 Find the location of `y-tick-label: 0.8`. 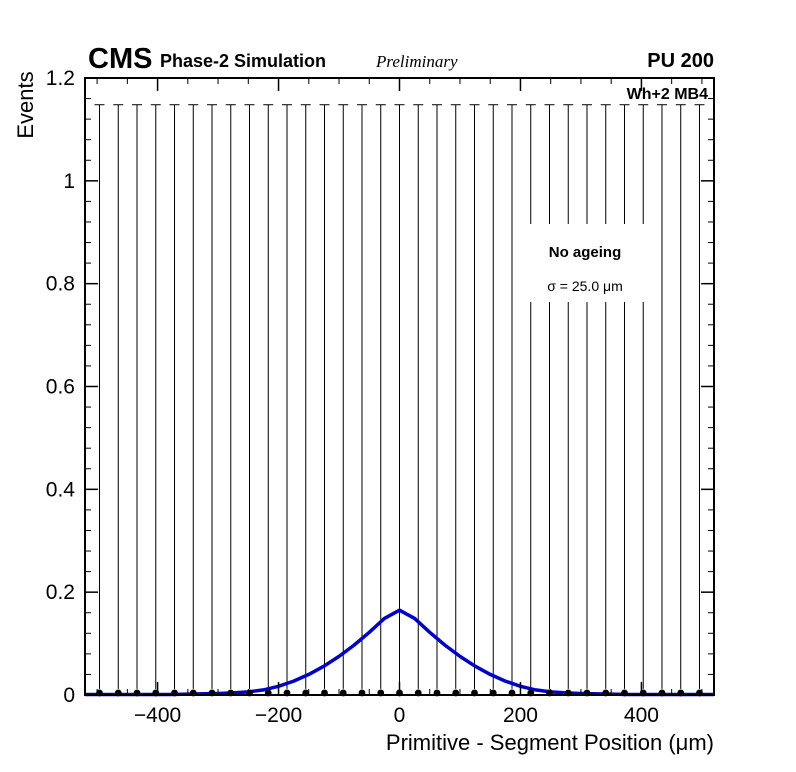

y-tick-label: 0.8 is located at coordinates (60, 284).